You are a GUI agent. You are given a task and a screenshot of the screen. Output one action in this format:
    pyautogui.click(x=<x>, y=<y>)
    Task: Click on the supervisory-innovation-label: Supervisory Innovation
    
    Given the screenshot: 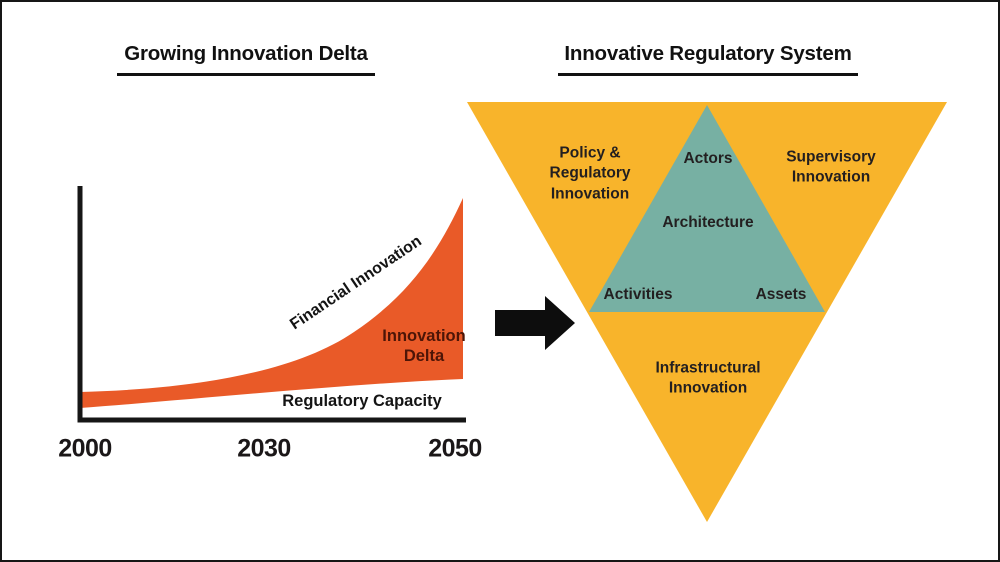 What is the action you would take?
    pyautogui.click(x=831, y=167)
    